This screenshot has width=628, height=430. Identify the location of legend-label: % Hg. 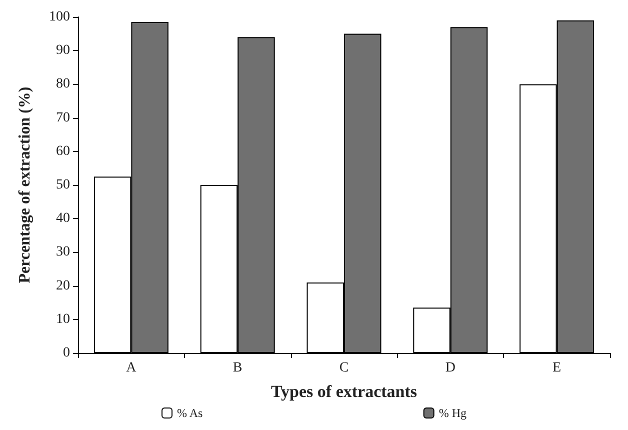
(452, 413).